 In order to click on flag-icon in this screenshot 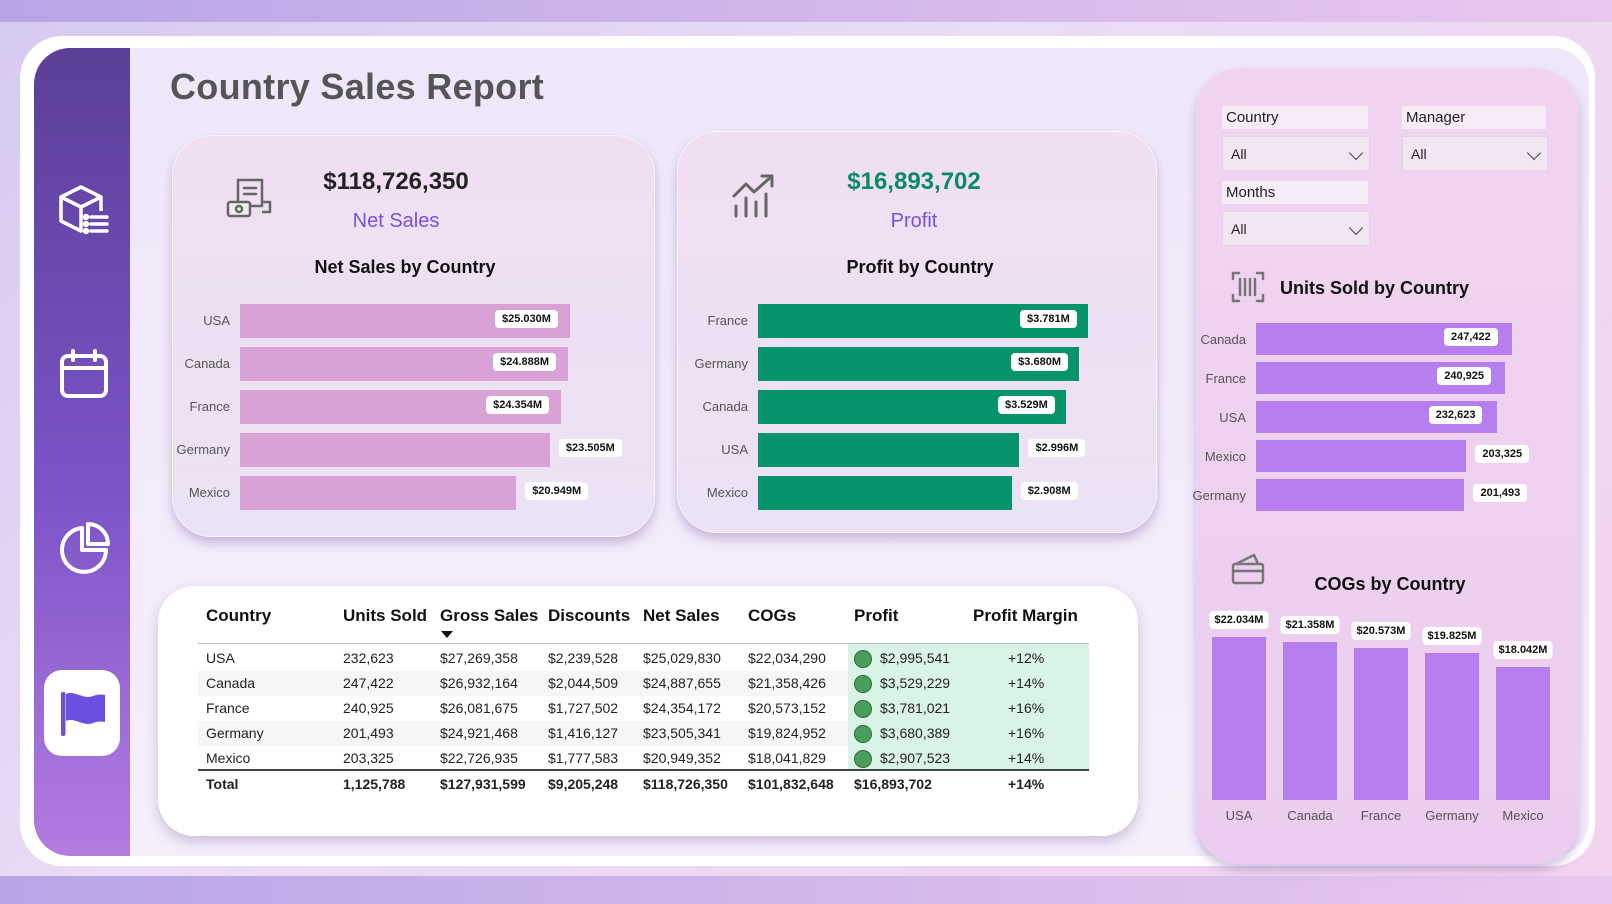, I will do `click(82, 713)`.